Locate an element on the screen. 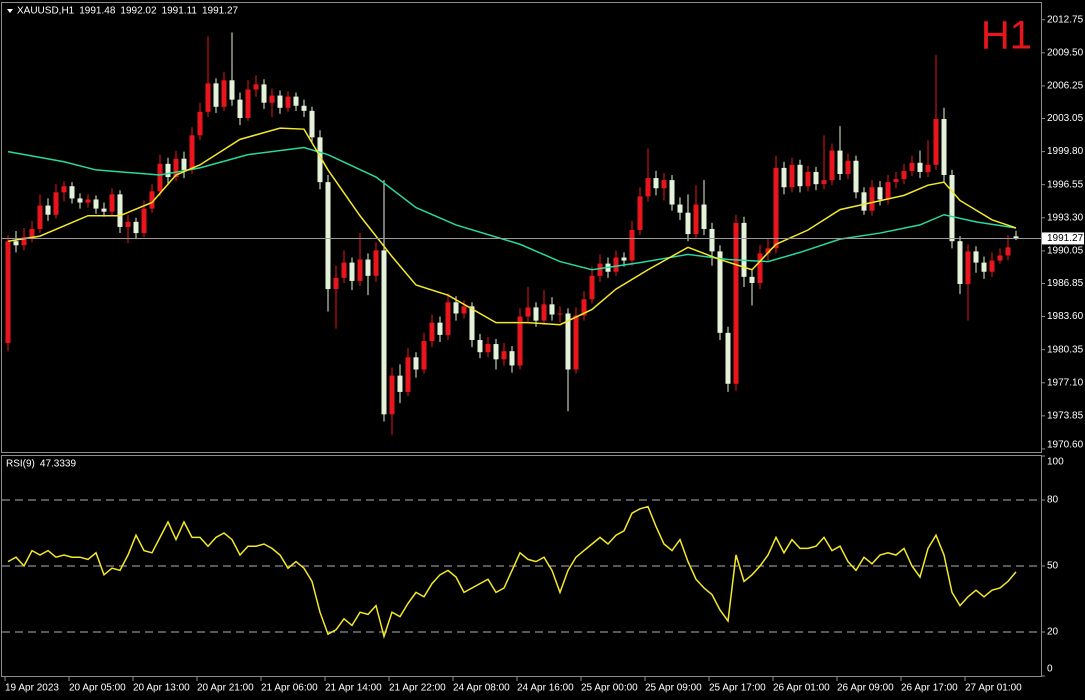 This screenshot has height=700, width=1085. y-tick-label: 1999.80 is located at coordinates (1065, 151).